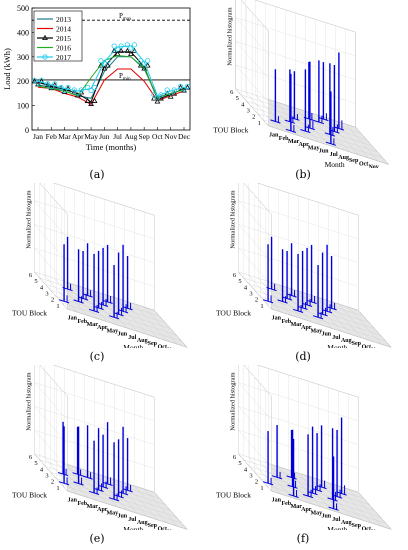  I want to click on series-line-2017, so click(111, 71).